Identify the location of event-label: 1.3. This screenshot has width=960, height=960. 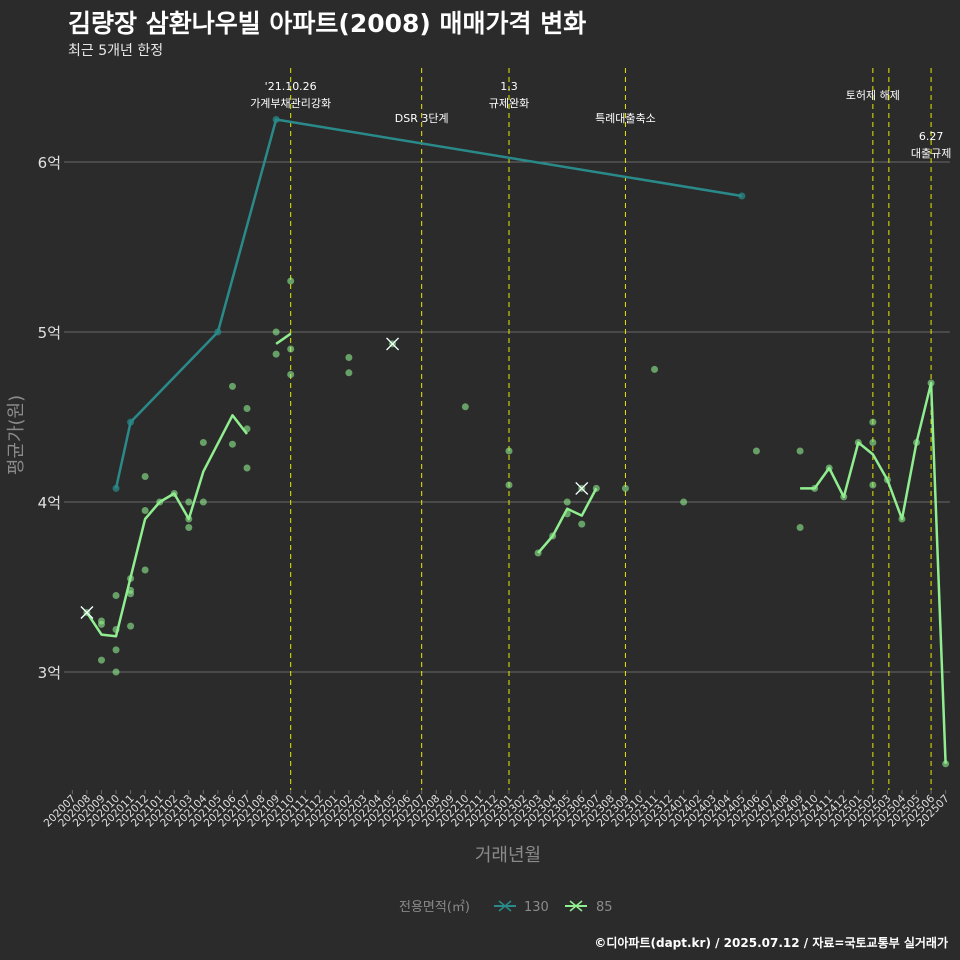
(509, 86).